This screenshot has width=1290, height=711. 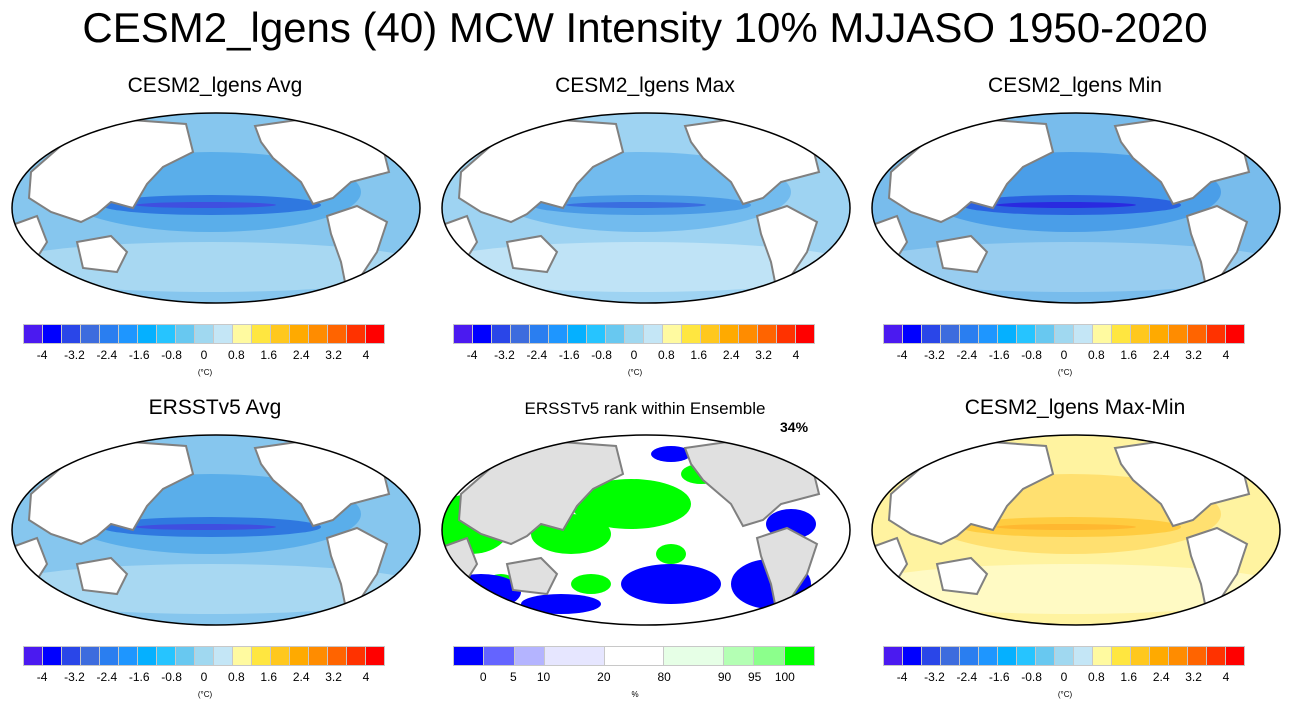 What do you see at coordinates (513, 677) in the screenshot?
I see `colorbar-tick-label: 5` at bounding box center [513, 677].